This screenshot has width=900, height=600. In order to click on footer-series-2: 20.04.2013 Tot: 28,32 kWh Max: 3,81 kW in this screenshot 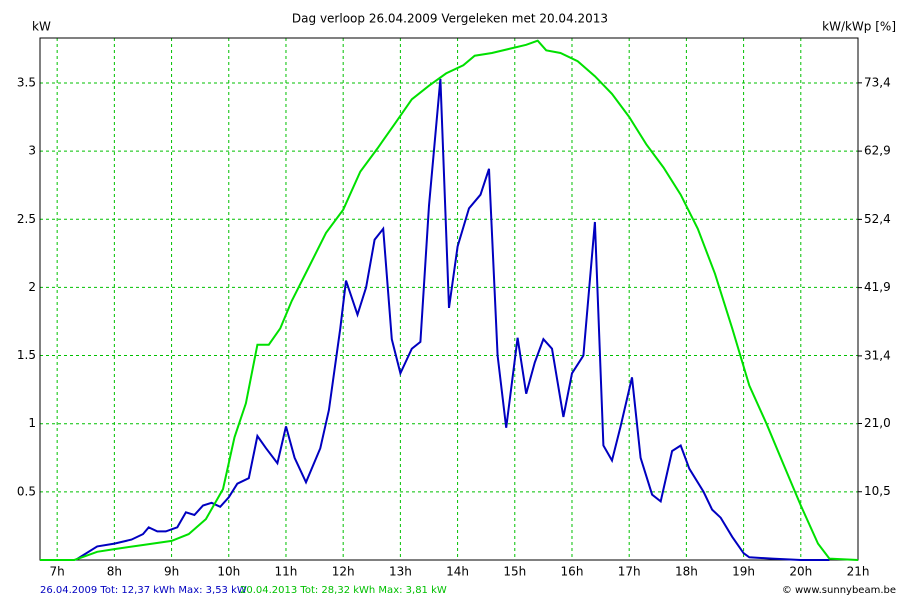, I will do `click(343, 590)`.